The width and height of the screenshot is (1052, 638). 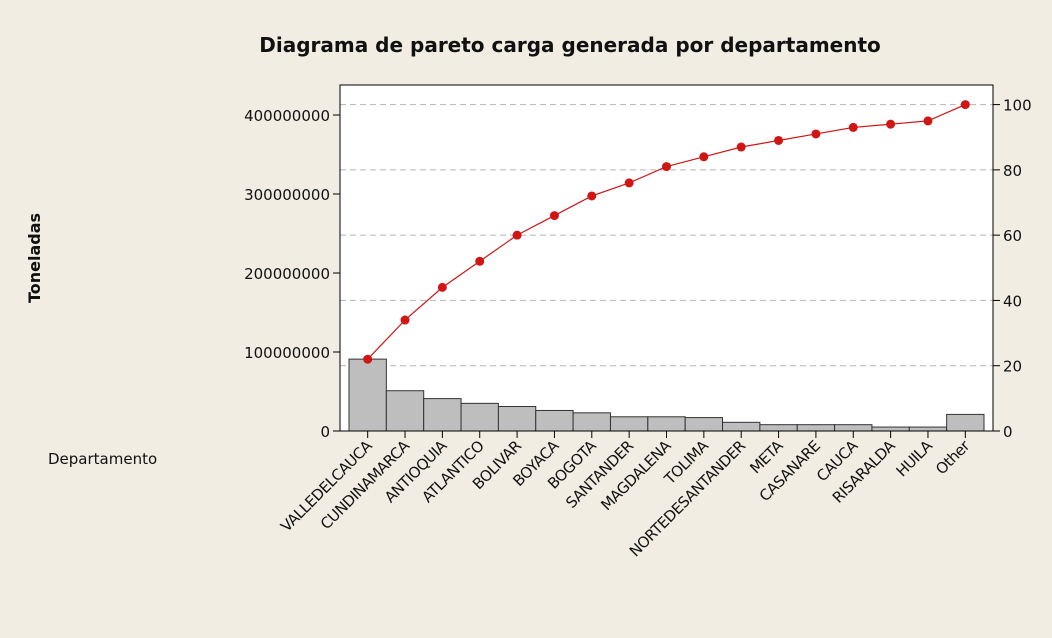 What do you see at coordinates (34, 258) in the screenshot?
I see `y-axis-label: Toneladas` at bounding box center [34, 258].